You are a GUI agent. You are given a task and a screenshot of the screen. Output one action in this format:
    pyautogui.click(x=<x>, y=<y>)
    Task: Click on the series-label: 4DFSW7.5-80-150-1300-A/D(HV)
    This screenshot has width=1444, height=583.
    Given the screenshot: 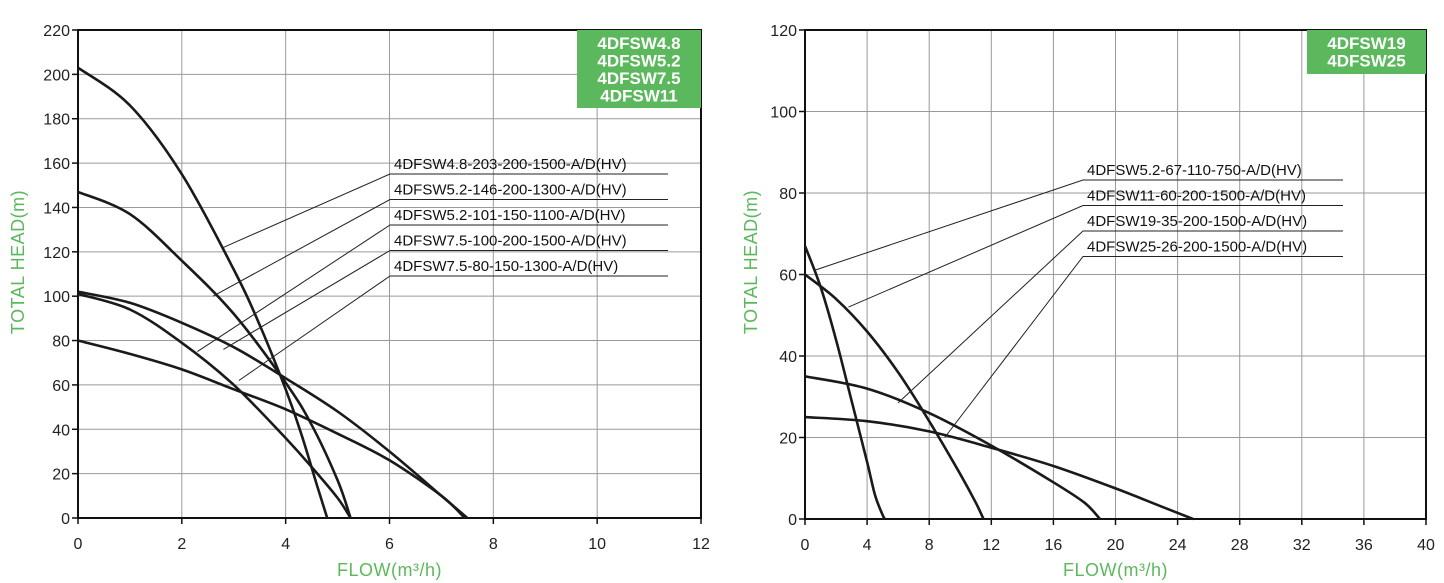 What is the action you would take?
    pyautogui.click(x=506, y=266)
    